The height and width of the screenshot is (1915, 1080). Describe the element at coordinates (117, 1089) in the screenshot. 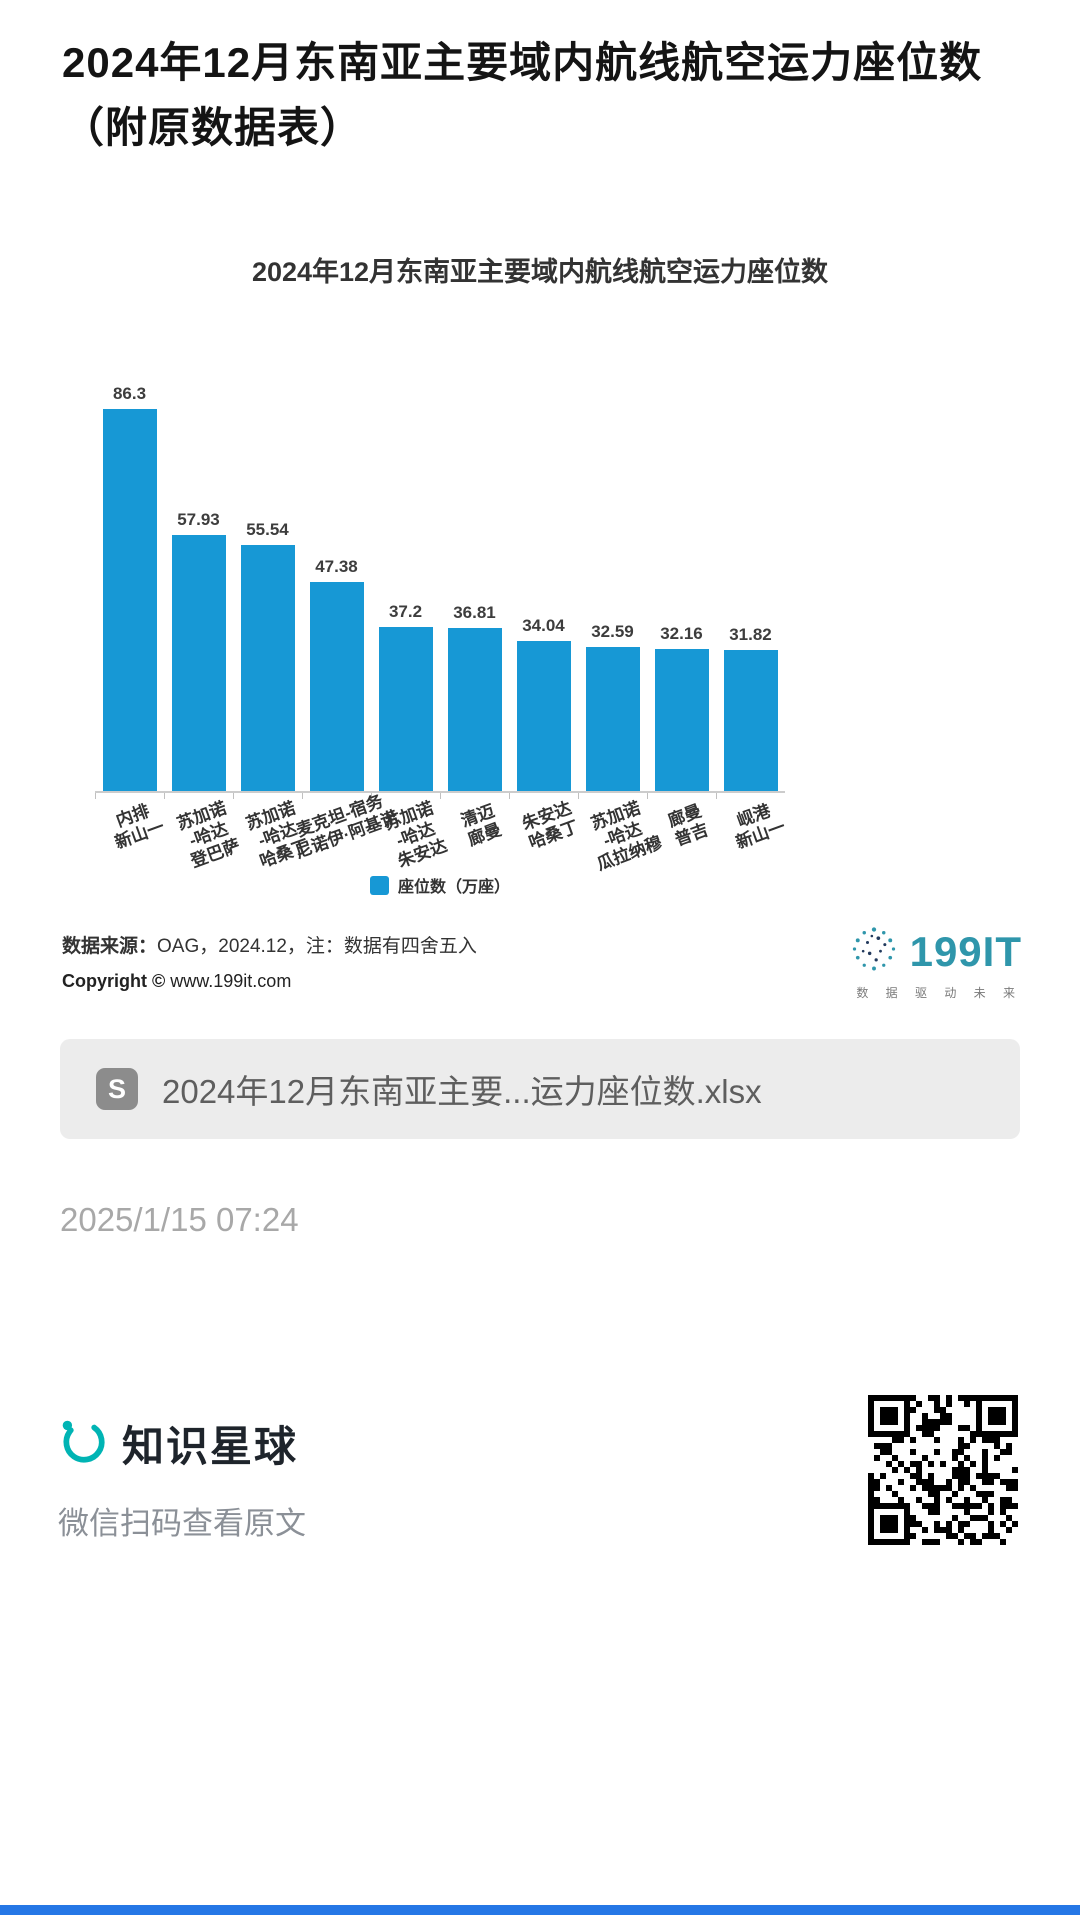

I see `spreadsheet-file-icon: S` at that location.